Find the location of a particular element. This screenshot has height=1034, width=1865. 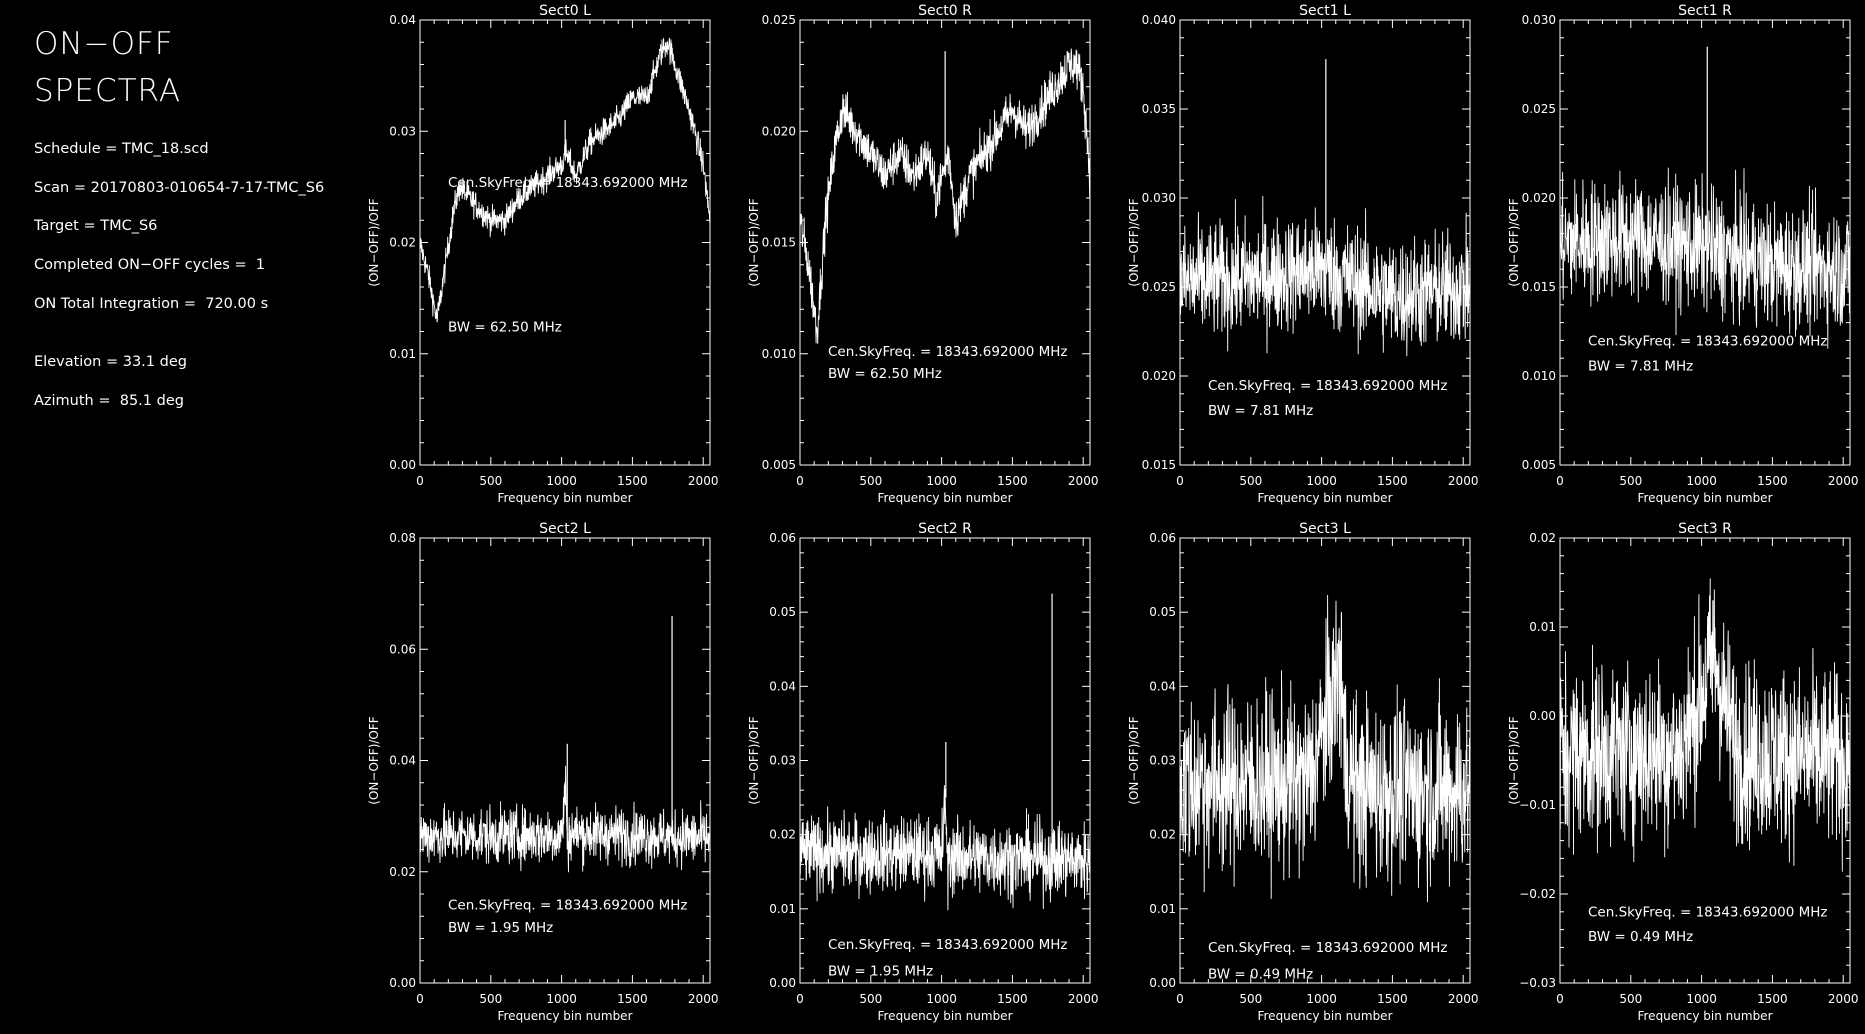

y-tick-label: 0.01 is located at coordinates (1162, 909).